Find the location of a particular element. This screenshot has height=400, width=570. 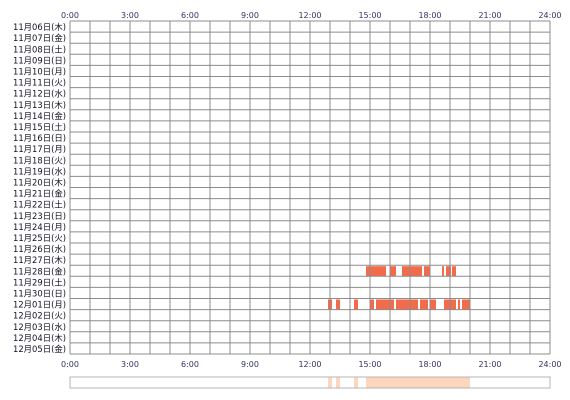

row-label: 11月12日(水) is located at coordinates (39, 94).